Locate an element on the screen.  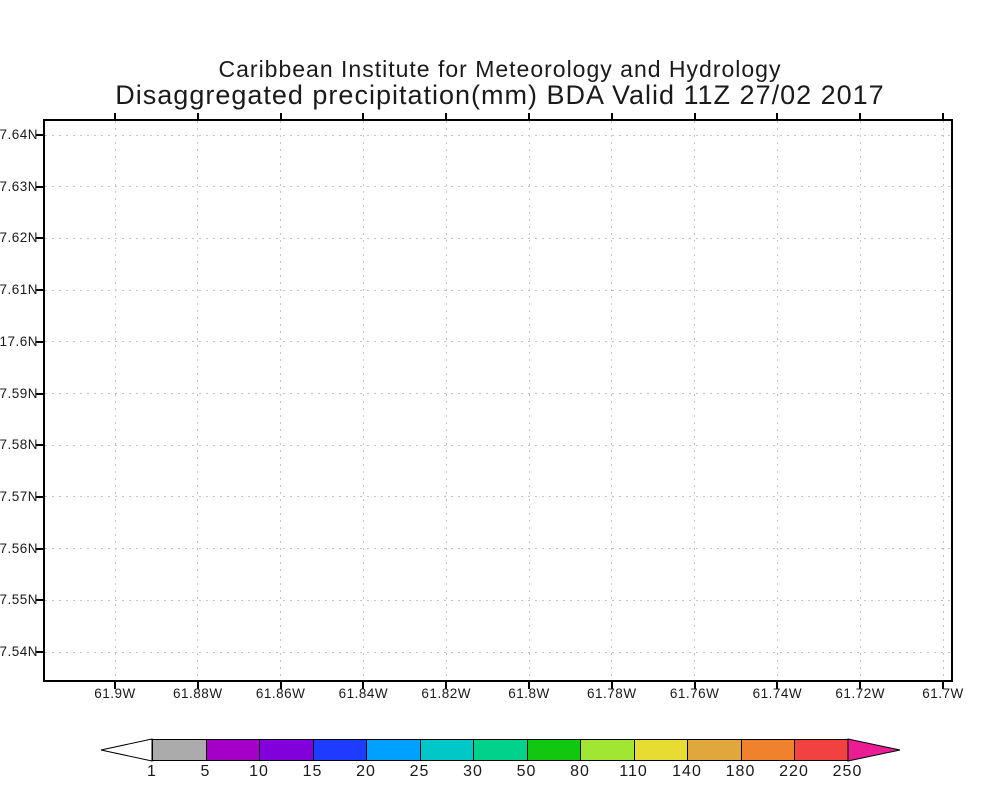
y-tick-label: 7.55N is located at coordinates (19, 600).